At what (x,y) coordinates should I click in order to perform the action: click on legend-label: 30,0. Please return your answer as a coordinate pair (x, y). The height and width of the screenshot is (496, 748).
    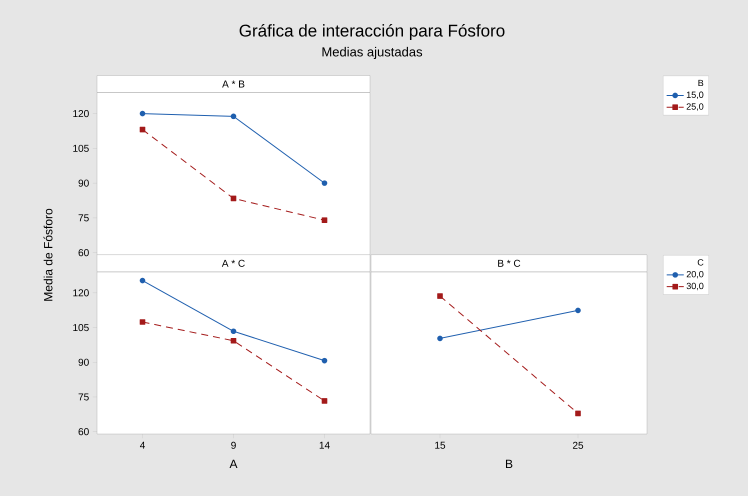
    Looking at the image, I should click on (695, 286).